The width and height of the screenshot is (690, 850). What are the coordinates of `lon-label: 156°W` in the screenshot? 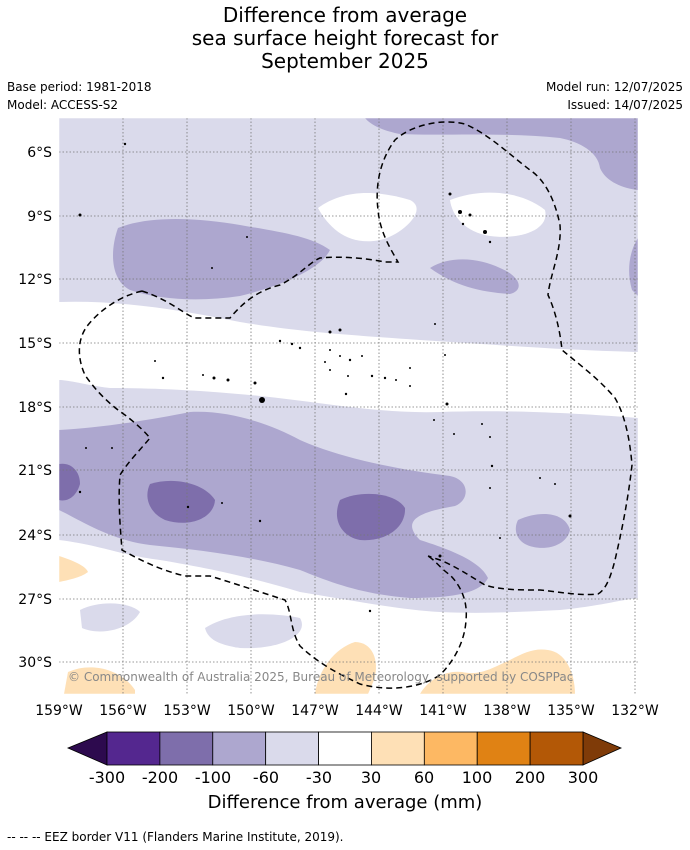 It's located at (123, 711).